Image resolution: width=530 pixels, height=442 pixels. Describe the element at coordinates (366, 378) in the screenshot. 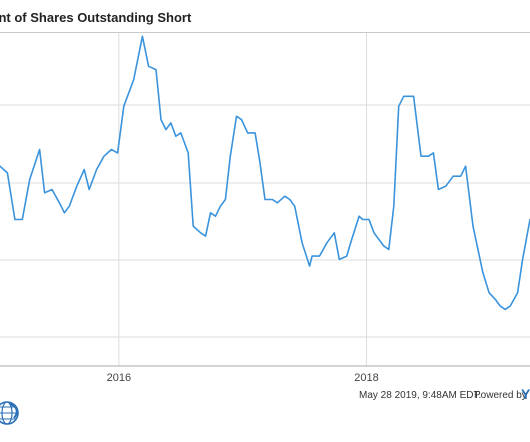

I see `x-tick-label-2018: 2018` at that location.